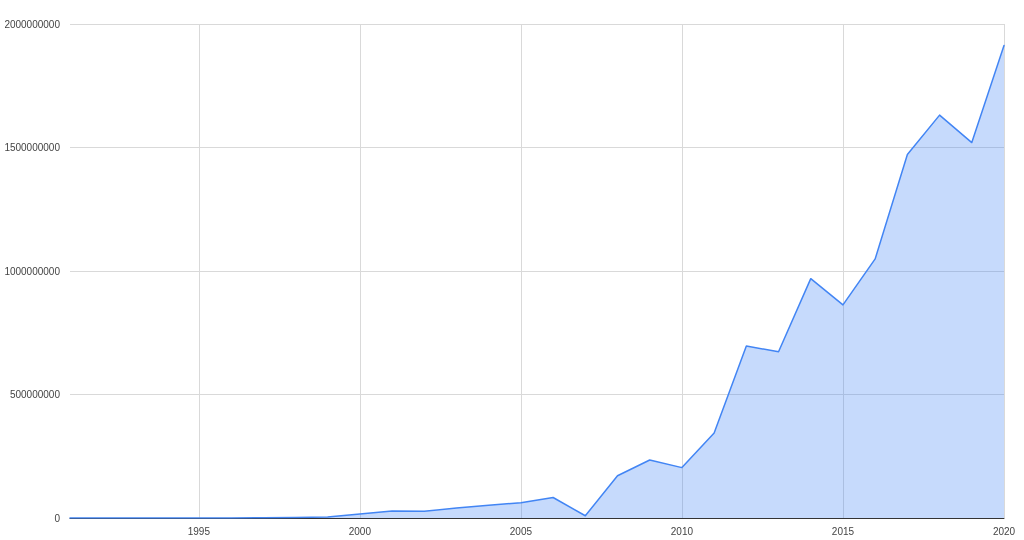 The image size is (1024, 540). What do you see at coordinates (32, 24) in the screenshot?
I see `y-tick-label: 2000000000` at bounding box center [32, 24].